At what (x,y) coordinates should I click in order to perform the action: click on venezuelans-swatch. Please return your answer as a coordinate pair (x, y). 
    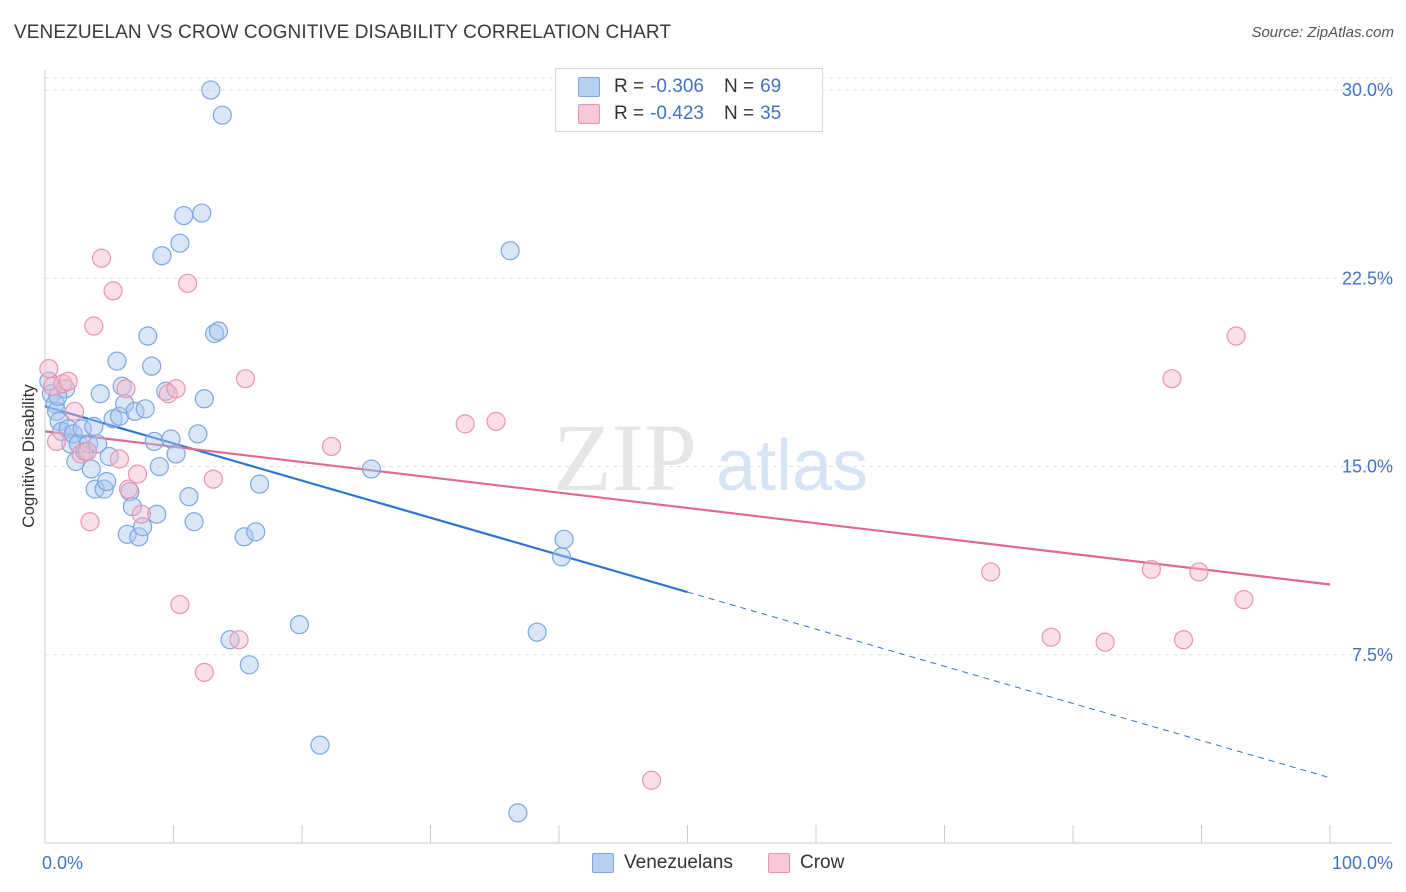
    Looking at the image, I should click on (589, 87).